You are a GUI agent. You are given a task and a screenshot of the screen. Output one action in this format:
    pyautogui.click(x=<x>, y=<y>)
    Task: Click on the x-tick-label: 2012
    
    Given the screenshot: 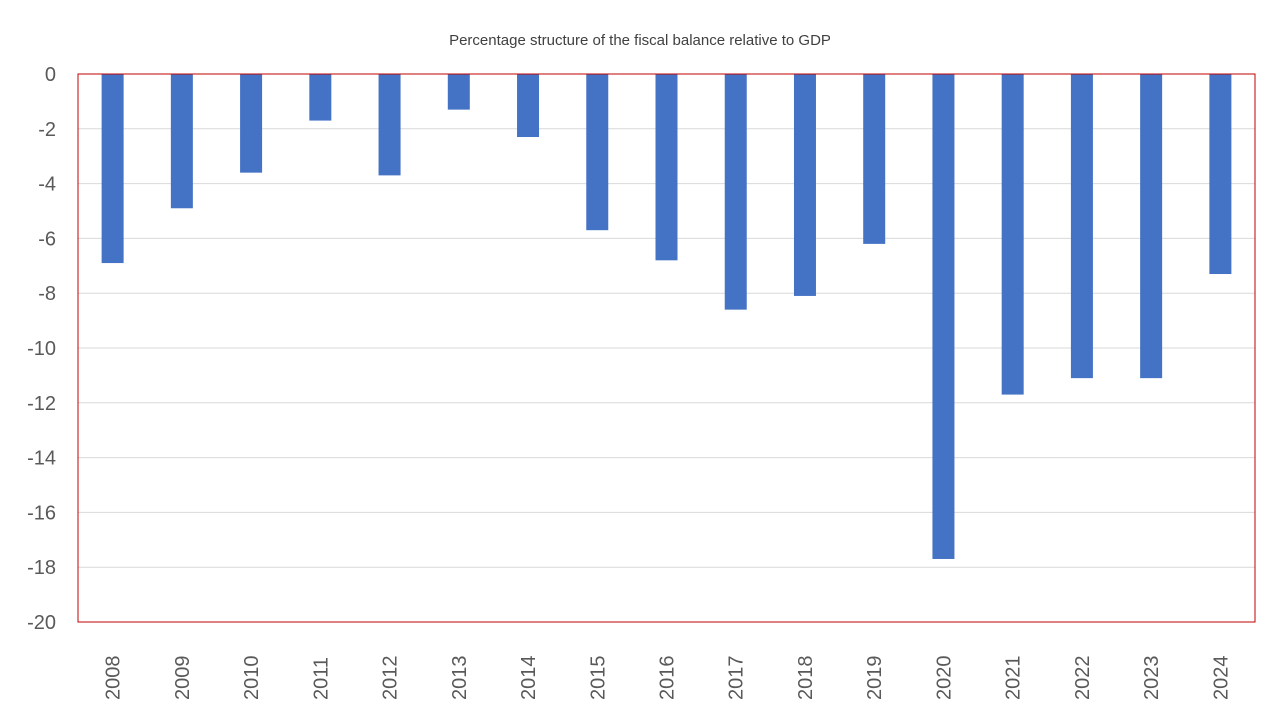 What is the action you would take?
    pyautogui.click(x=391, y=678)
    